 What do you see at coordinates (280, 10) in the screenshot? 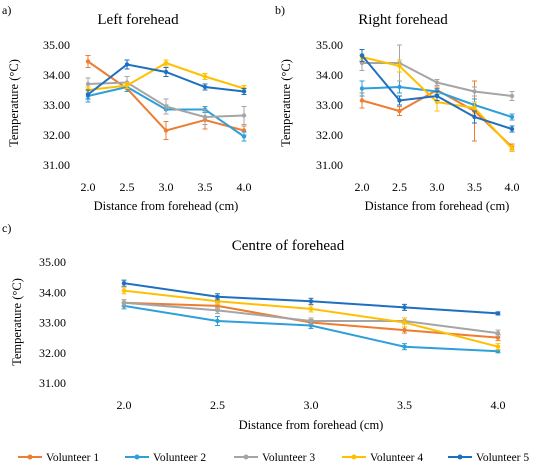
I see `panel-label-b: b)` at bounding box center [280, 10].